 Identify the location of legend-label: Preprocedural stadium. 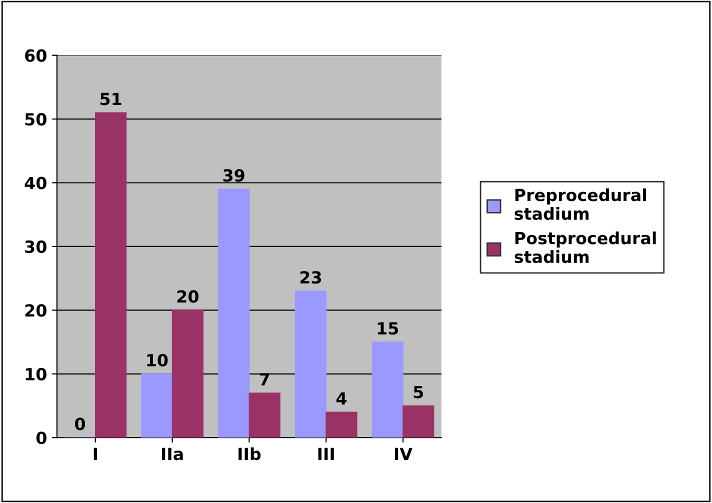
(580, 204).